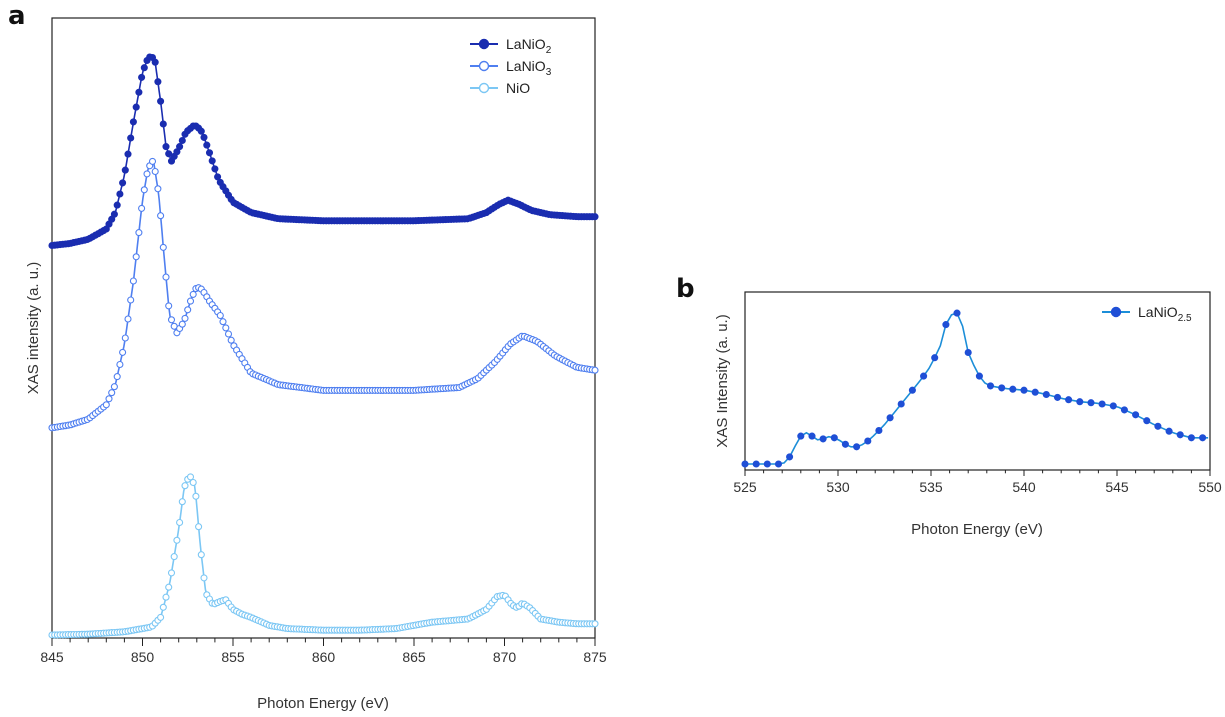 The width and height of the screenshot is (1225, 717). Describe the element at coordinates (505, 657) in the screenshot. I see `x-tick-label: 870` at that location.